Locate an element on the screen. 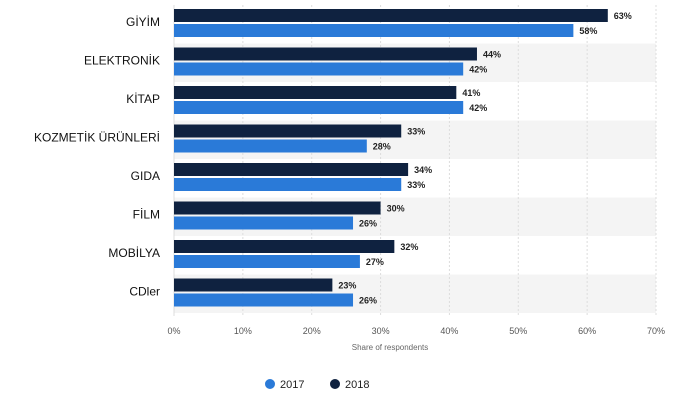 The height and width of the screenshot is (394, 680). data-label-2018: 33% is located at coordinates (416, 132).